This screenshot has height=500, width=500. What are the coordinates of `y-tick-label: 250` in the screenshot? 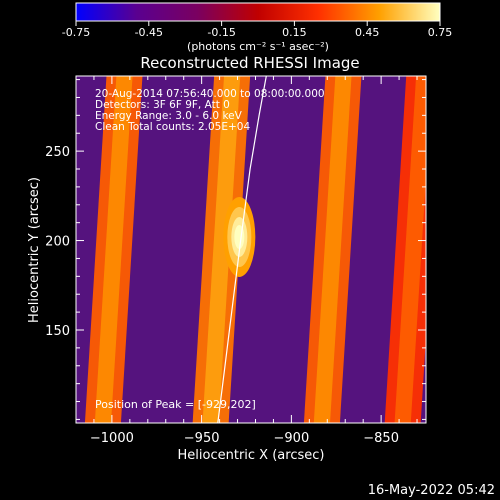 It's located at (57, 152).